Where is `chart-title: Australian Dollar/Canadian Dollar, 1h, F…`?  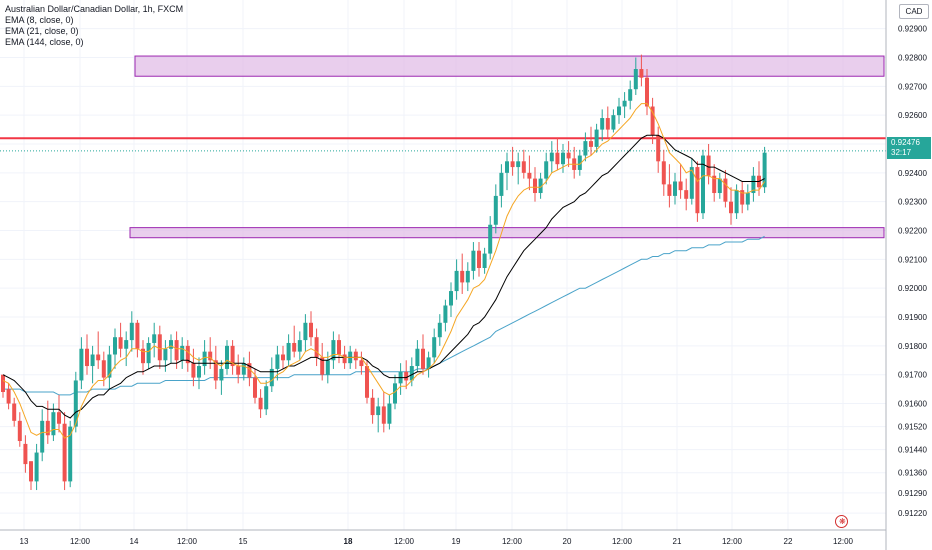 chart-title: Australian Dollar/Canadian Dollar, 1h, F… is located at coordinates (94, 9).